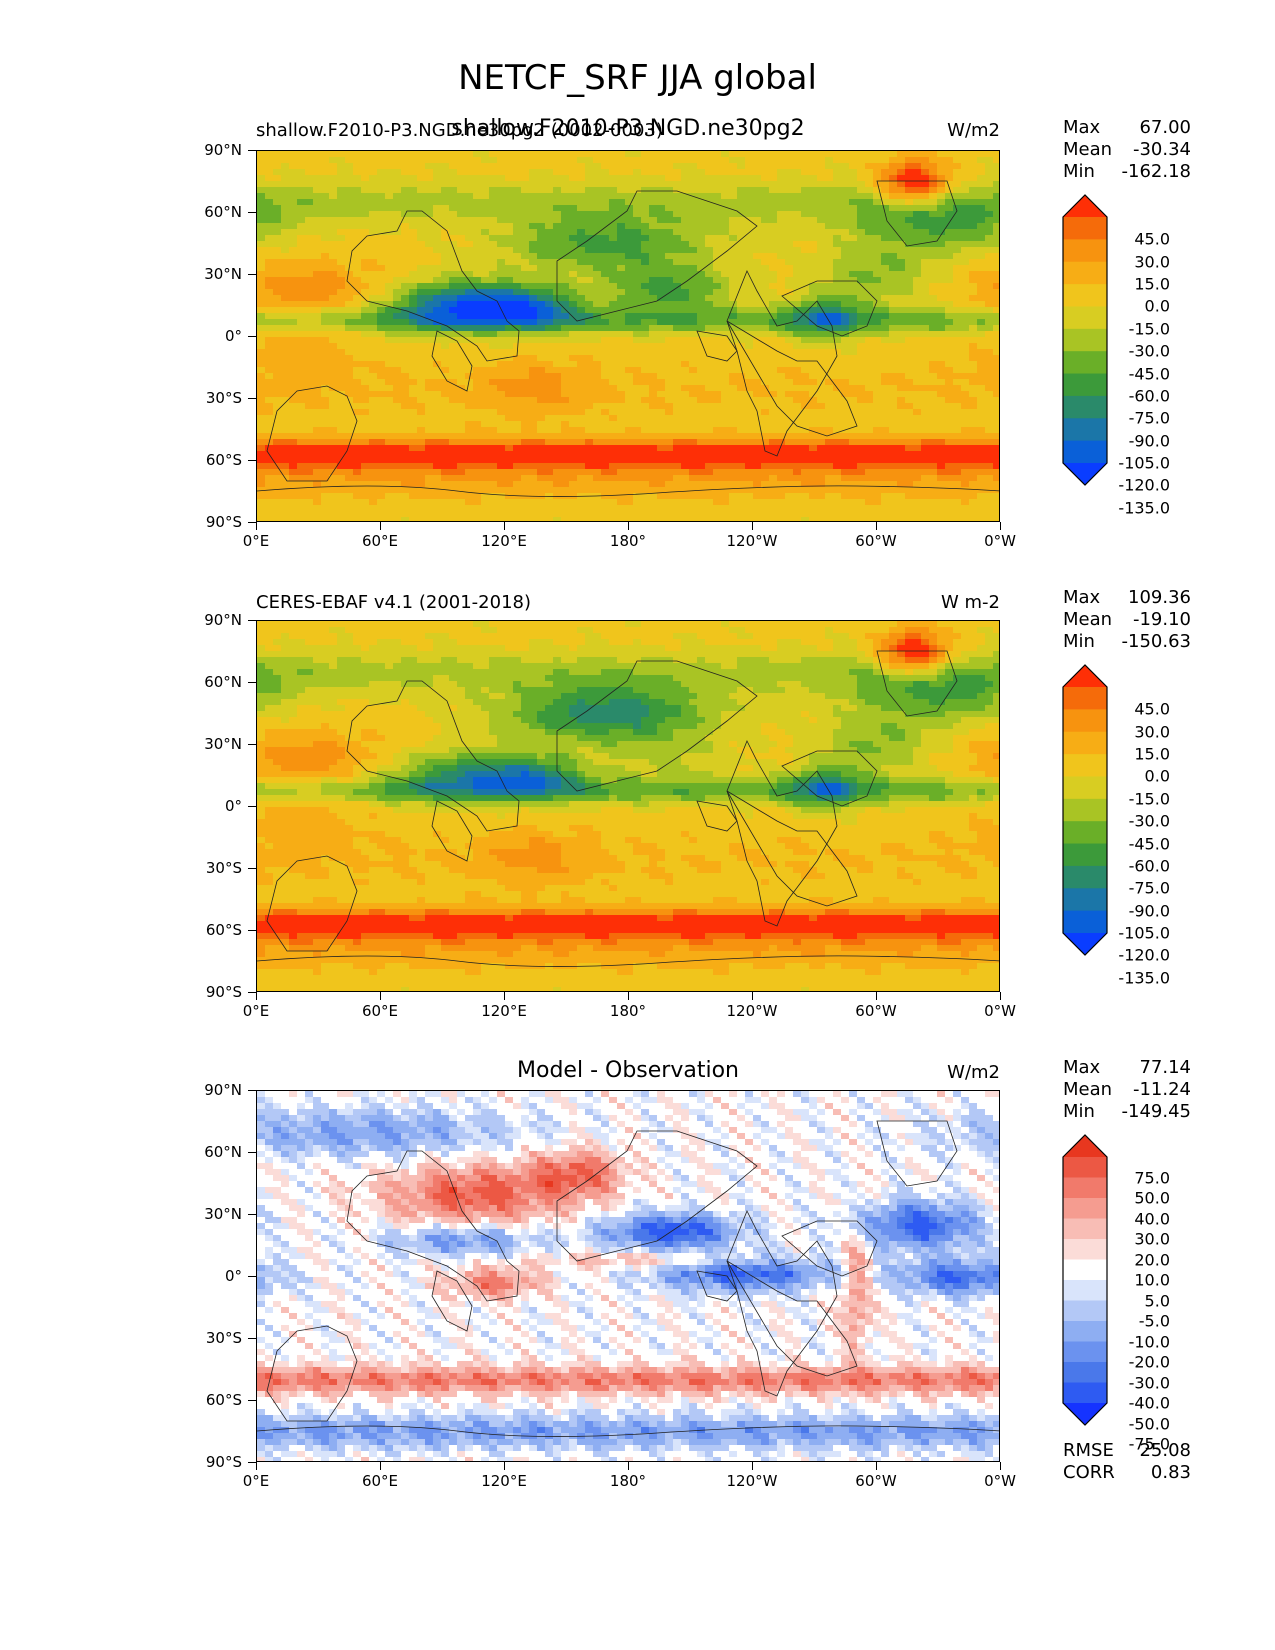 This screenshot has width=1275, height=1650. I want to click on colorbar-tick-label: -90.0, so click(1149, 911).